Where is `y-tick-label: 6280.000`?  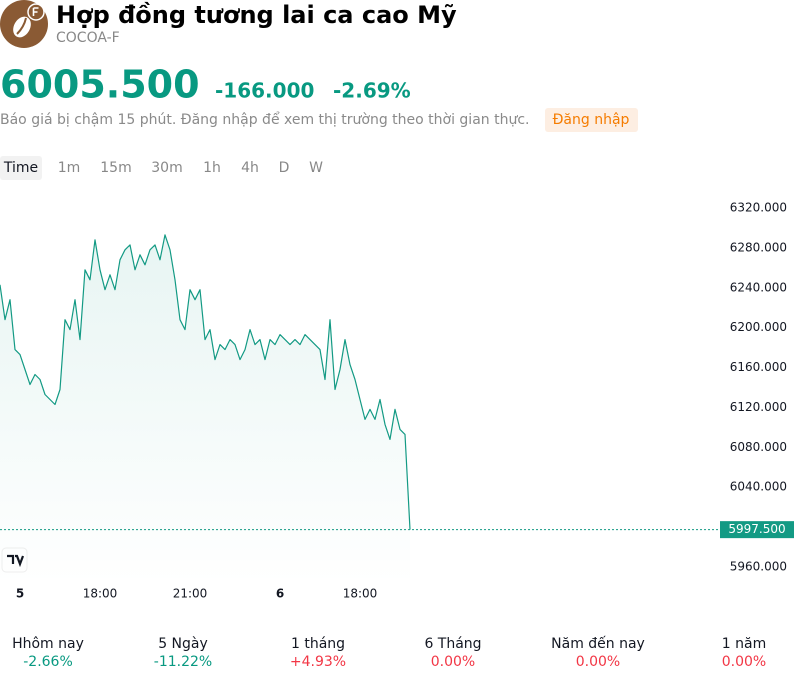 y-tick-label: 6280.000 is located at coordinates (758, 247).